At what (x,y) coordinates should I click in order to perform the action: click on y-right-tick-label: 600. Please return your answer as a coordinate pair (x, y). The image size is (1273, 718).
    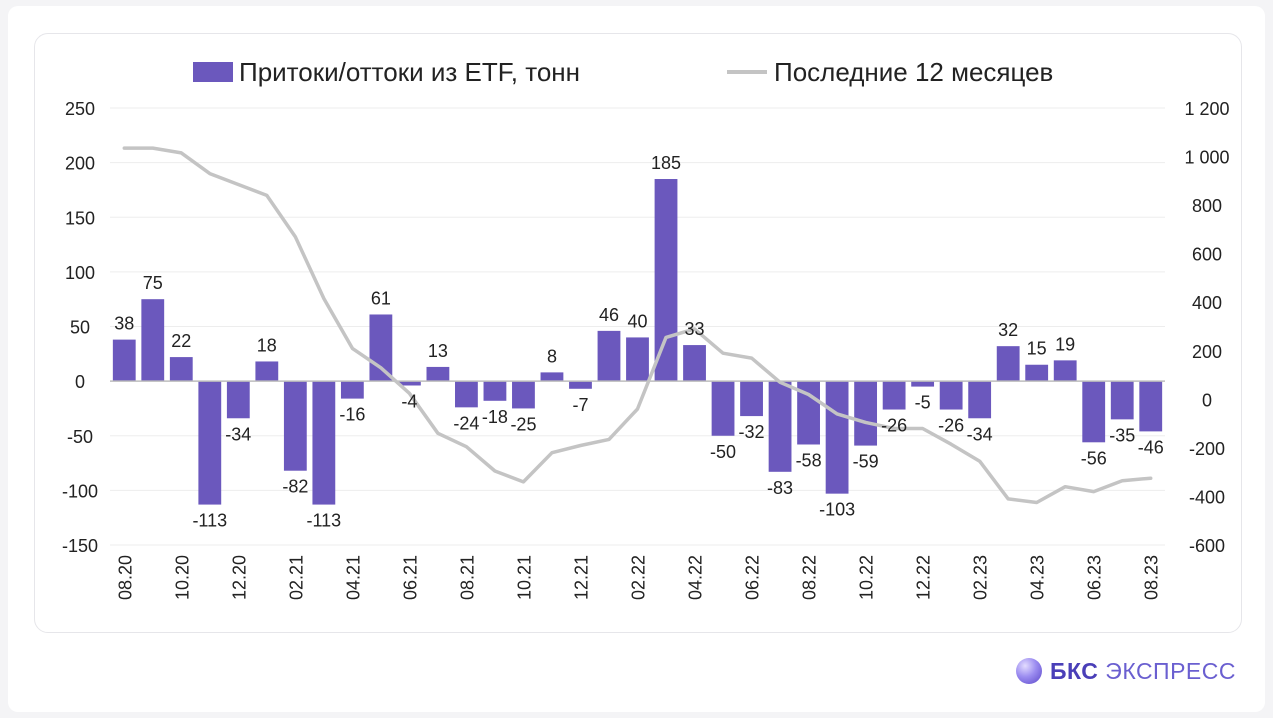
    Looking at the image, I should click on (1207, 255).